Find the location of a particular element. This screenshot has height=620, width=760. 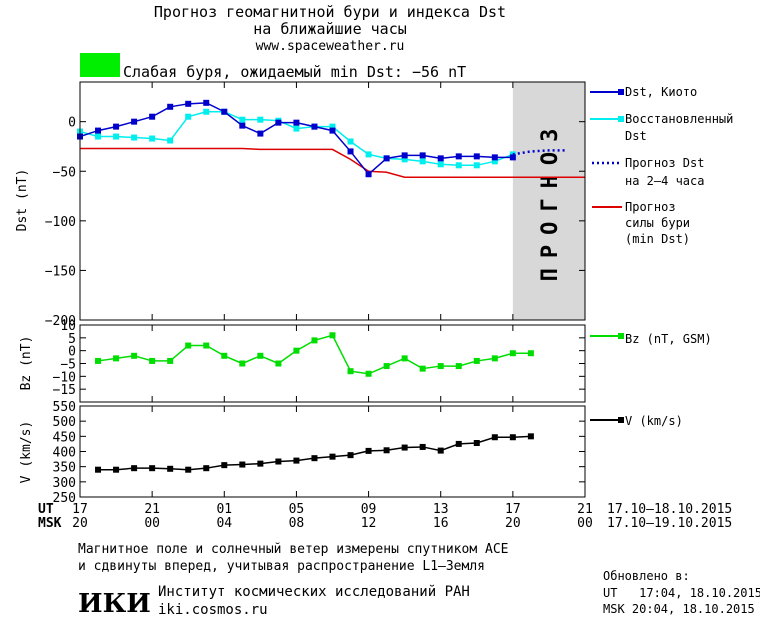

y-tick-label: 350 is located at coordinates (64, 468).